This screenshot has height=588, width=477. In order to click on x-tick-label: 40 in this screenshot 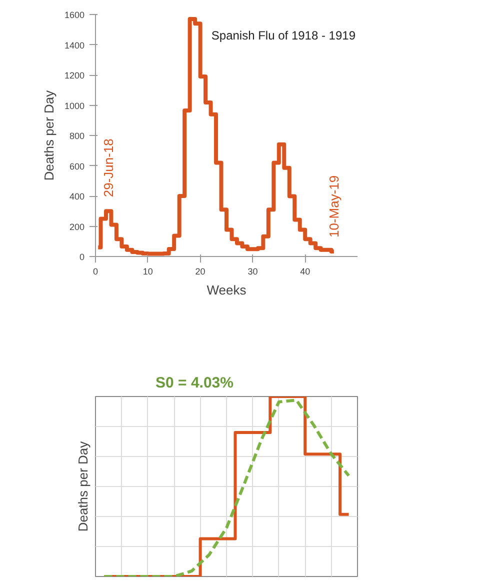, I will do `click(305, 271)`.